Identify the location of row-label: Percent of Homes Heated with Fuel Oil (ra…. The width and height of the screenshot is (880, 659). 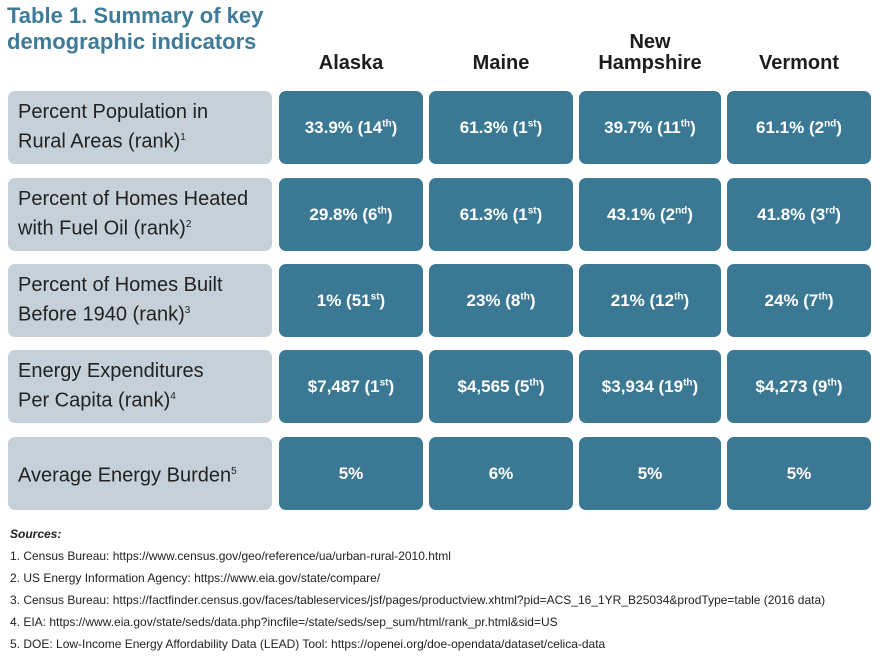
(140, 214).